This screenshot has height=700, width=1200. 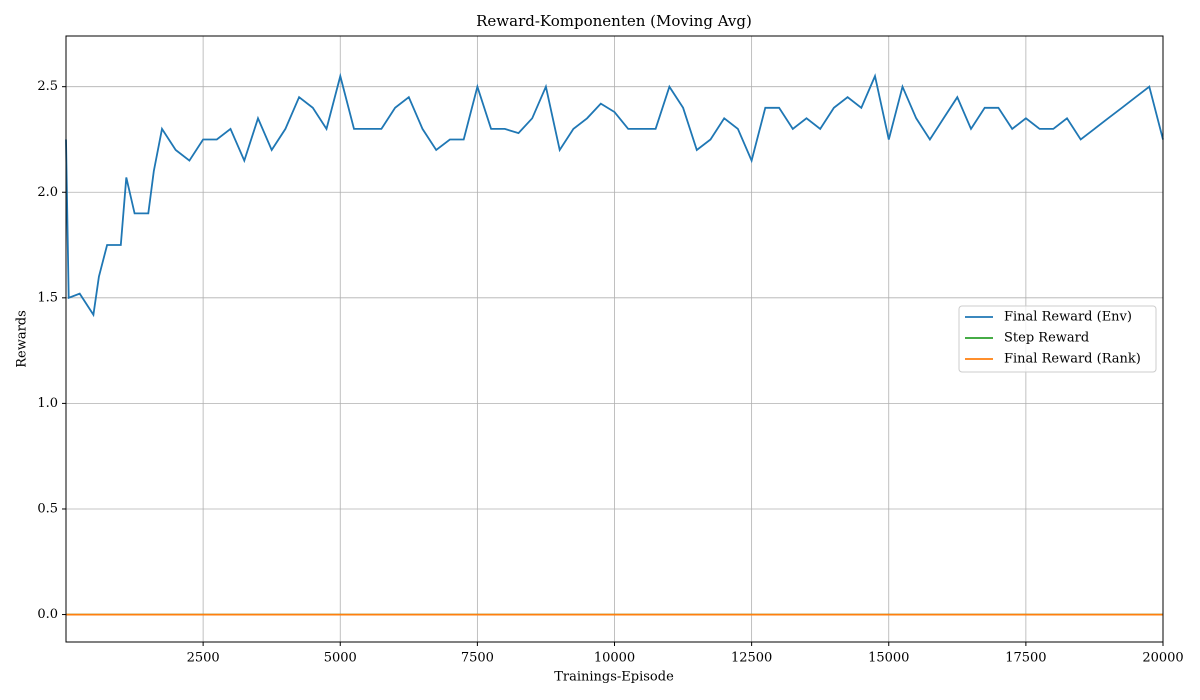 What do you see at coordinates (47, 86) in the screenshot?
I see `y-tick-label: 2.5` at bounding box center [47, 86].